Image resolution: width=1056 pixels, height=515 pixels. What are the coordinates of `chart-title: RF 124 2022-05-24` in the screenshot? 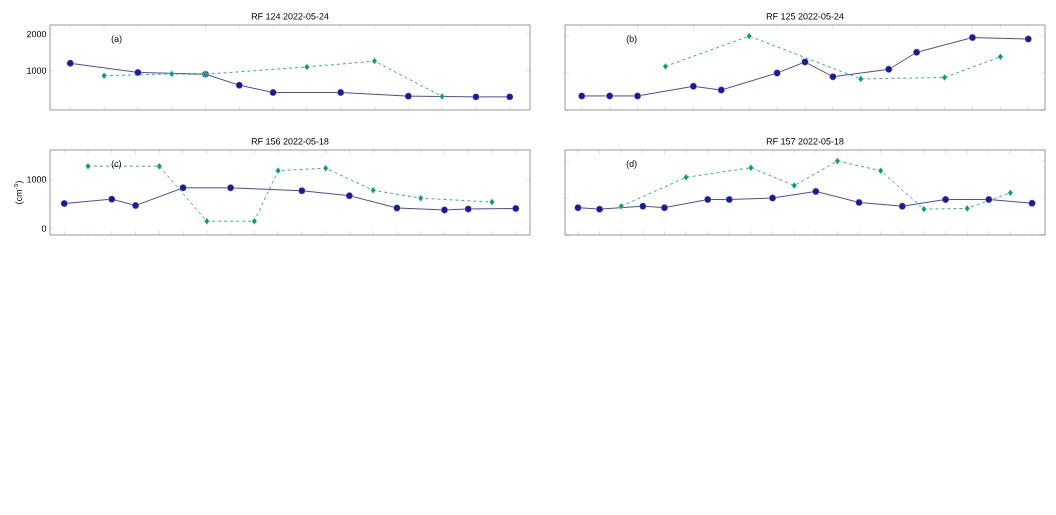 It's located at (290, 16).